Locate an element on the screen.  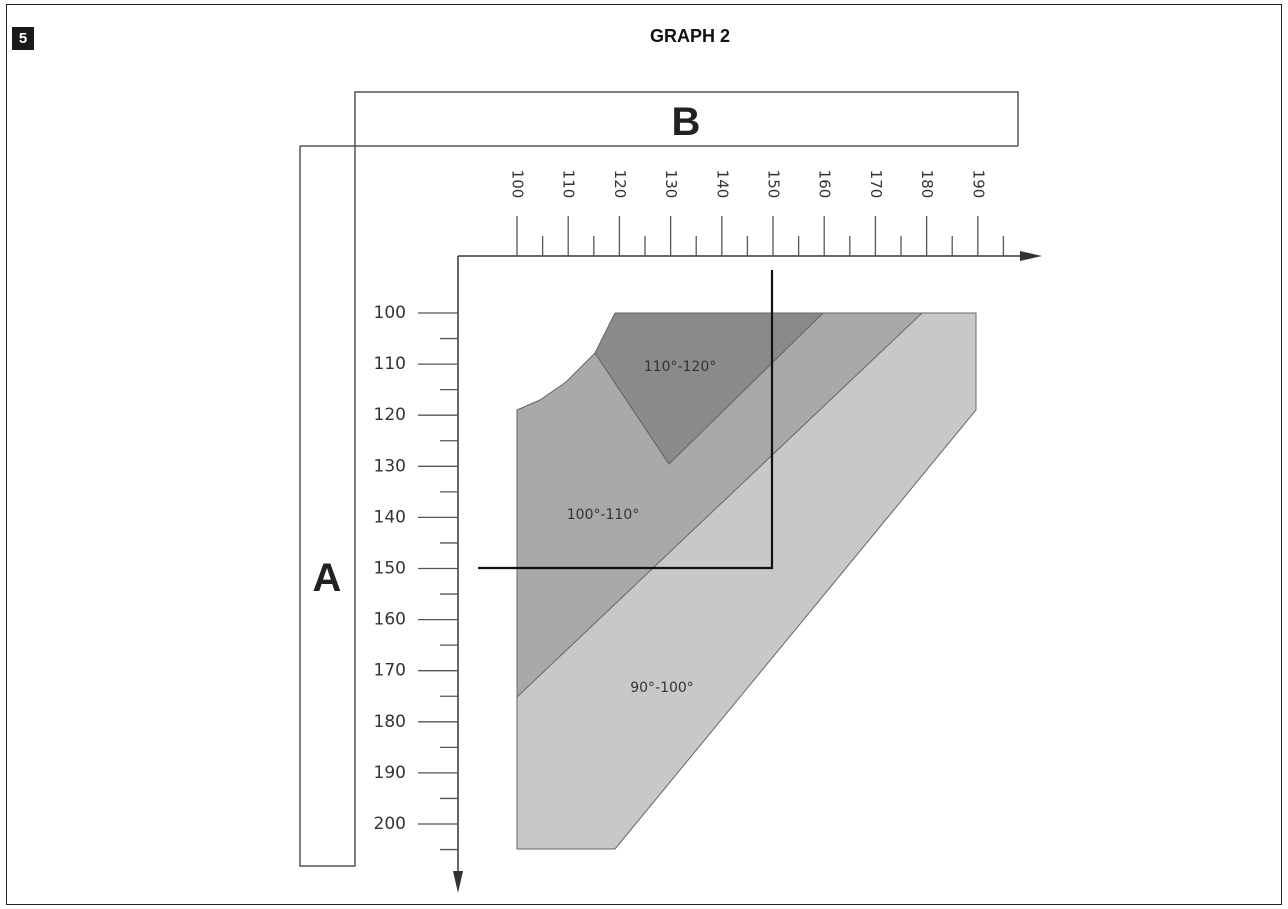
axis-b: 100 110 120 130 140 150 160 170 180 190 is located at coordinates (750, 215).